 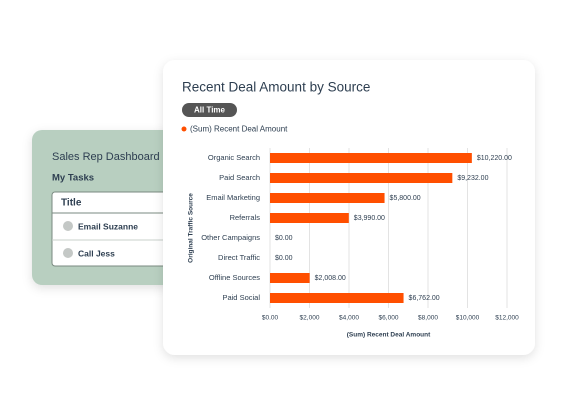 I want to click on value-label: $9,232.00, so click(x=472, y=178).